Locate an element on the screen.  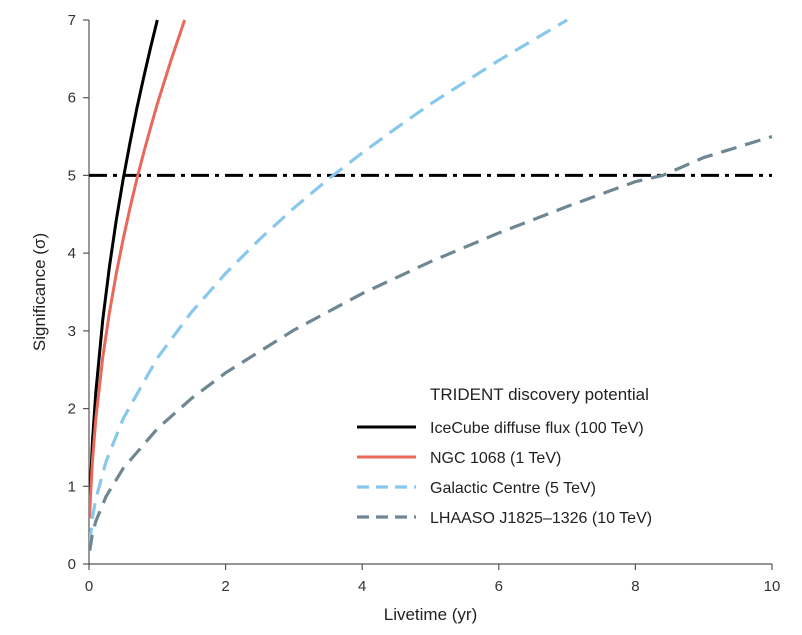
x-tick-label: 0 is located at coordinates (89, 586).